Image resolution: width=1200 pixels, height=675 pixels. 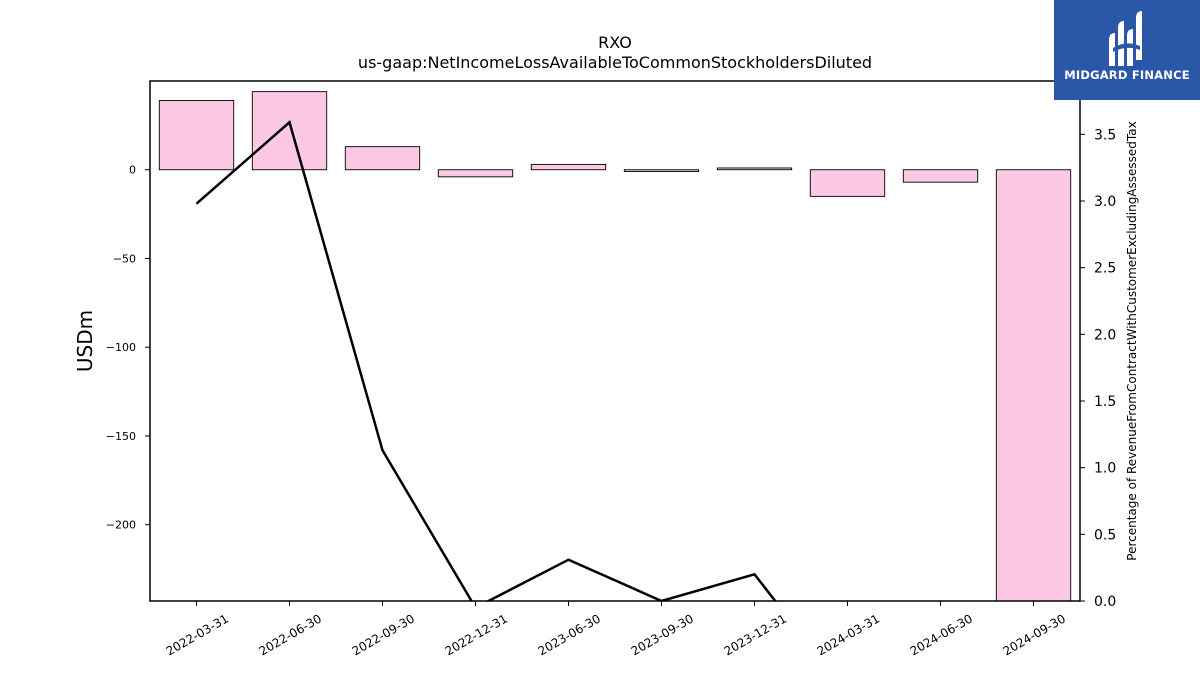 What do you see at coordinates (569, 634) in the screenshot?
I see `x-tick-label: 2023-06-30` at bounding box center [569, 634].